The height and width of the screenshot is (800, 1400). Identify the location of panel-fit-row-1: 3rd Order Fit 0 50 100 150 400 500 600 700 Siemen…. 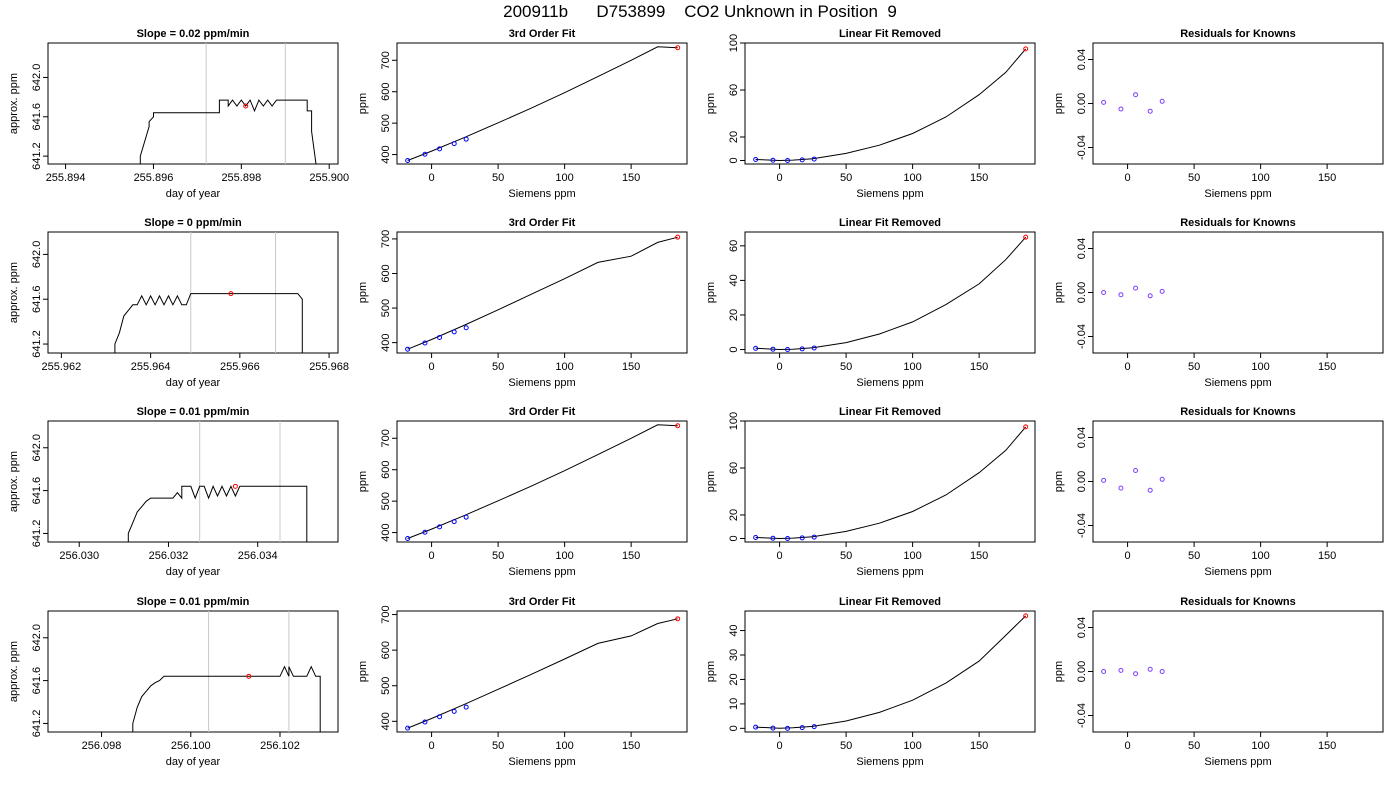
(522, 303).